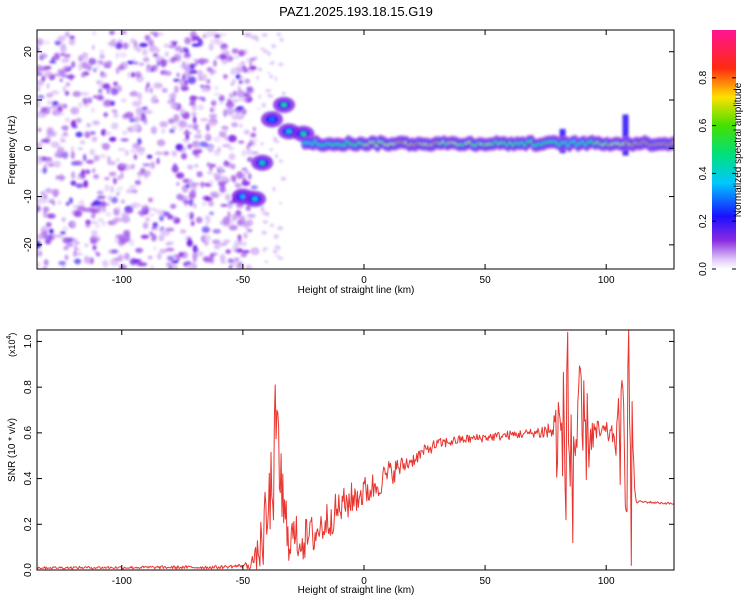  Describe the element at coordinates (356, 11) in the screenshot. I see `chart-title: PAZ1.2025.193.18.15.G19` at that location.